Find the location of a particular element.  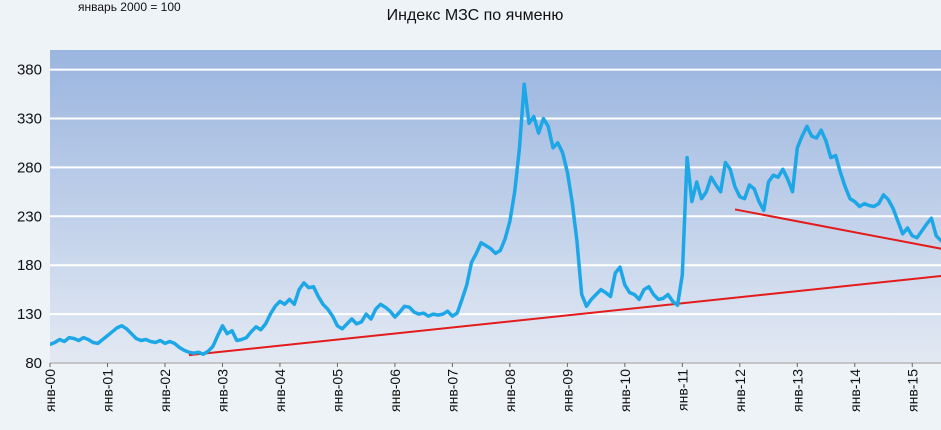

y-tick-label: 230 is located at coordinates (29, 216).